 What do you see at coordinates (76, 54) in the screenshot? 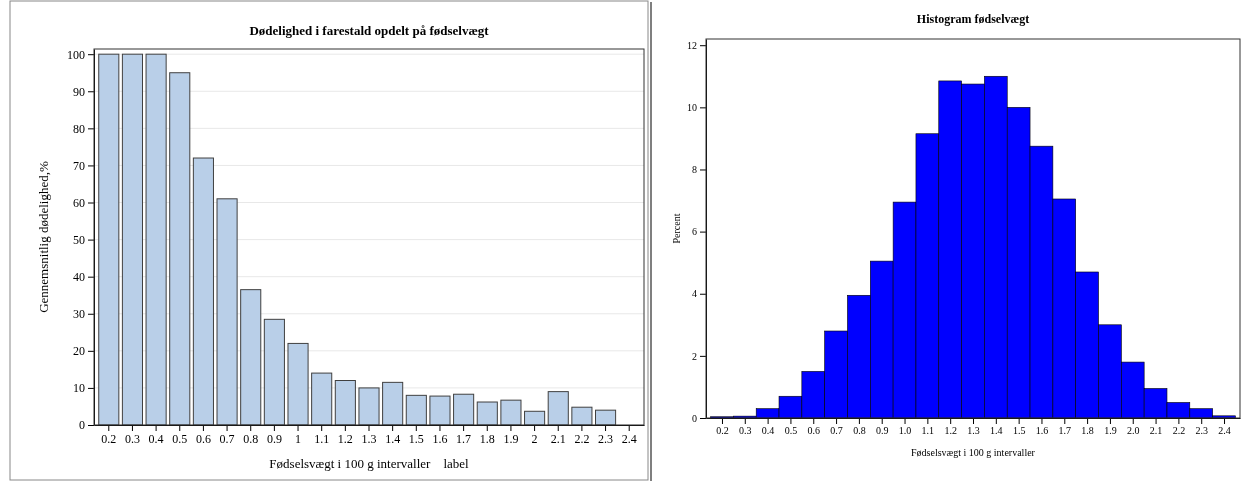
I see `y-tick-label: 100` at bounding box center [76, 54].